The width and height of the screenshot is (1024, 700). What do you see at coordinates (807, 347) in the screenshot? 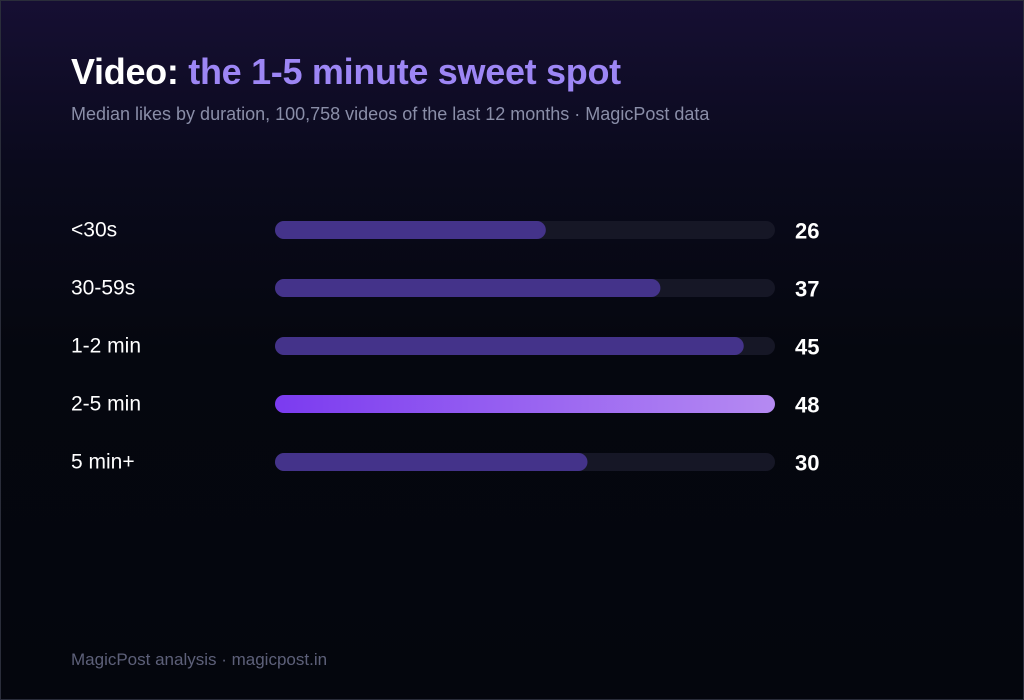
I see `value-label: 45` at bounding box center [807, 347].